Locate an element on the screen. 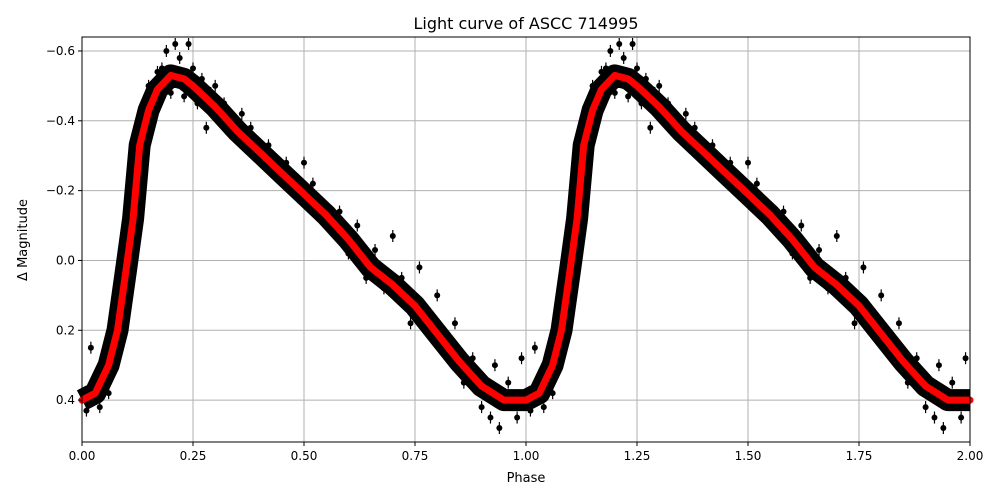 The width and height of the screenshot is (1000, 504). x-axis: 0.00 0.25 0.50 0.75 1.00 1.25 1.50 1.75 2.00 is located at coordinates (526, 452).